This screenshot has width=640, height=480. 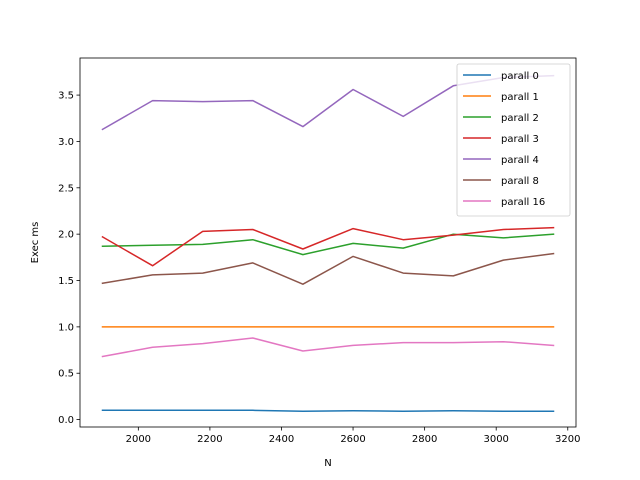 What do you see at coordinates (520, 181) in the screenshot?
I see `legend-label: parall 8` at bounding box center [520, 181].